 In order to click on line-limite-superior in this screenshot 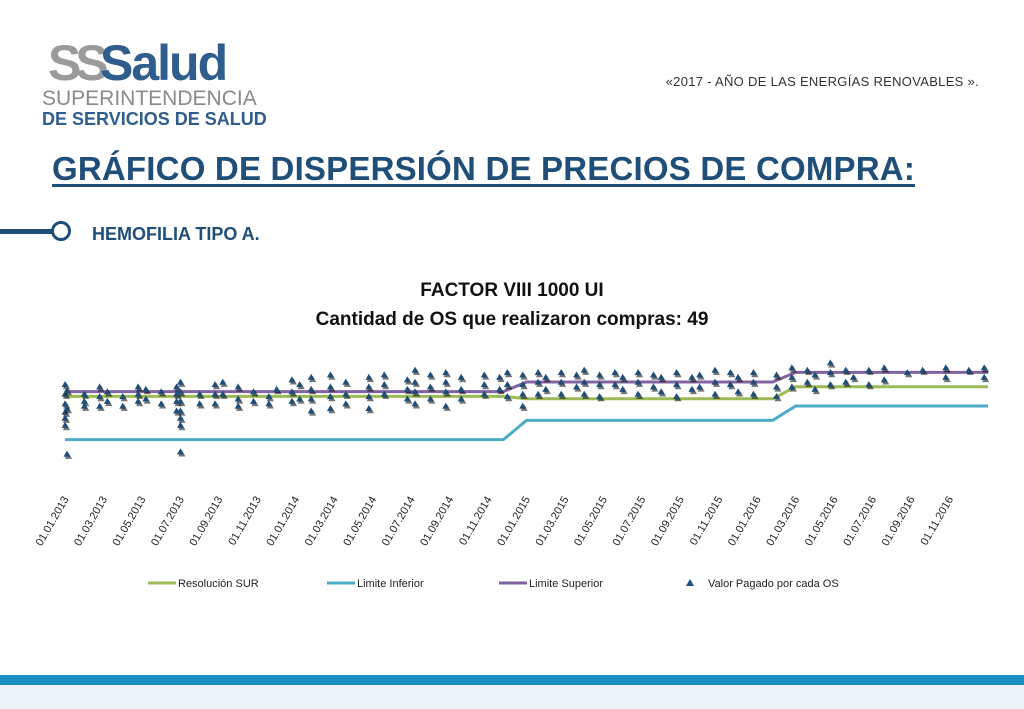, I will do `click(526, 382)`.